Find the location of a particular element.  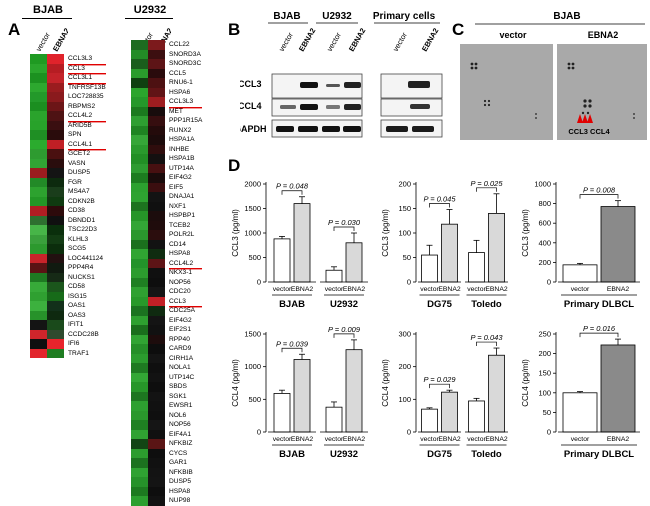

heatmap-gene-label: CCL3L3 is located at coordinates (185, 102).